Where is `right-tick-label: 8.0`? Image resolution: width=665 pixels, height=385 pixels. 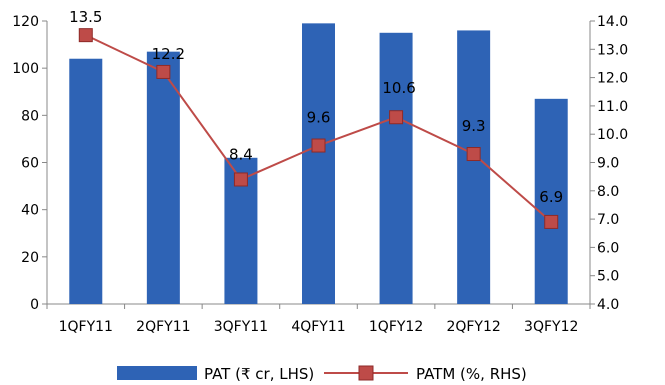 right-tick-label: 8.0 is located at coordinates (608, 192).